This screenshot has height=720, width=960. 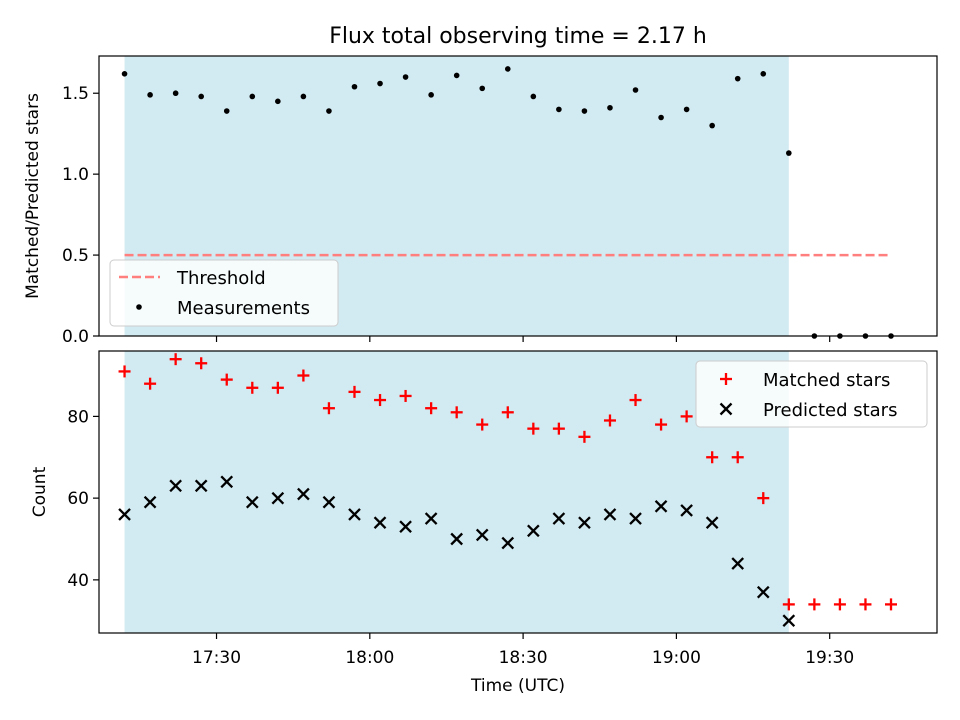 What do you see at coordinates (139, 307) in the screenshot?
I see `legend-measurements-swatch` at bounding box center [139, 307].